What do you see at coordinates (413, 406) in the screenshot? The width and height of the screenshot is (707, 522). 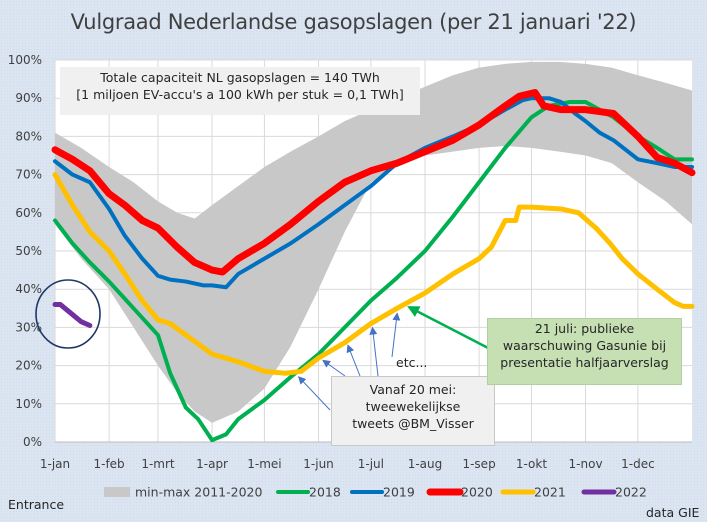 I see `tweets-line-2: tweewekelijkse` at bounding box center [413, 406].